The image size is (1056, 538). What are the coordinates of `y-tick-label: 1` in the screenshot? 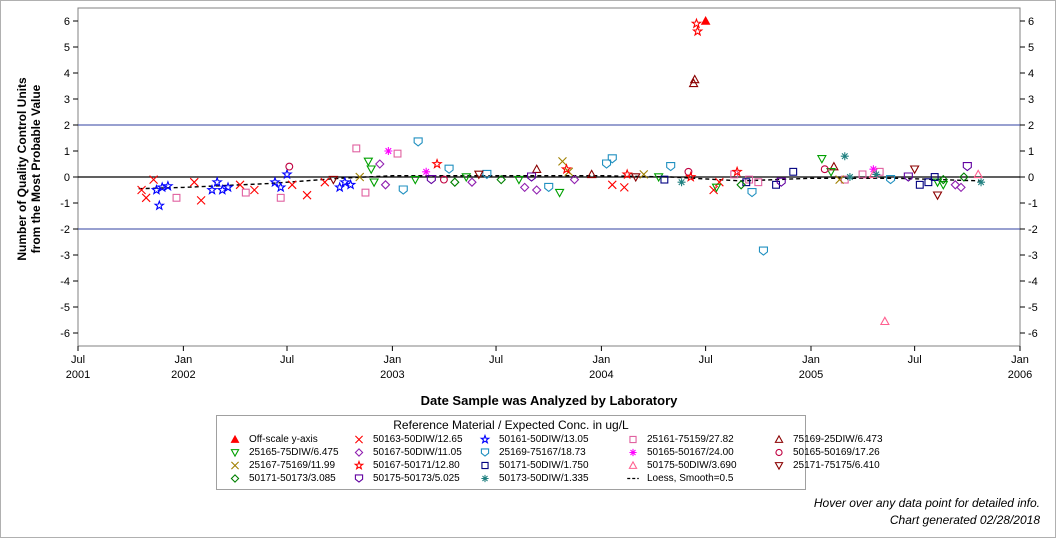 It's located at (67, 152).